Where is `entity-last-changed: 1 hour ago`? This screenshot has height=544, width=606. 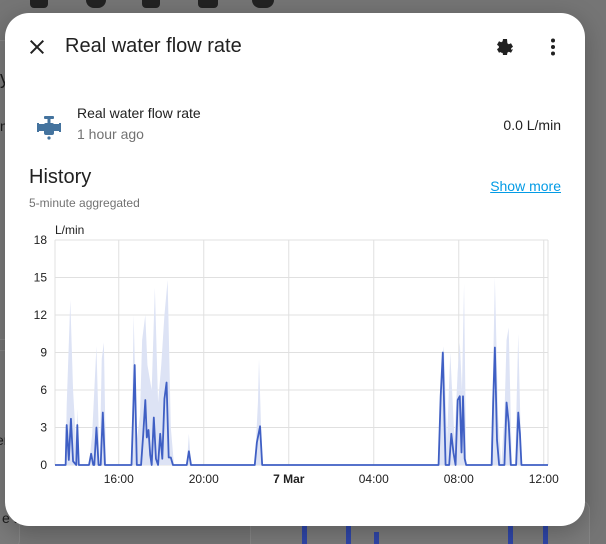
entity-last-changed: 1 hour ago is located at coordinates (110, 134).